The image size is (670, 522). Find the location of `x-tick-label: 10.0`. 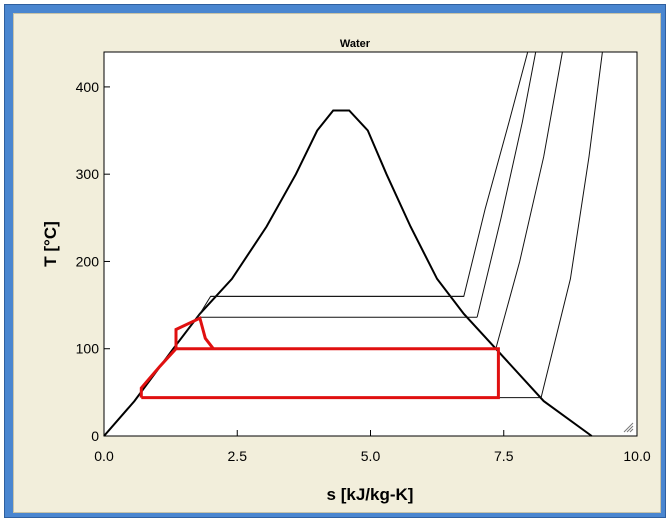

x-tick-label: 10.0 is located at coordinates (636, 456).